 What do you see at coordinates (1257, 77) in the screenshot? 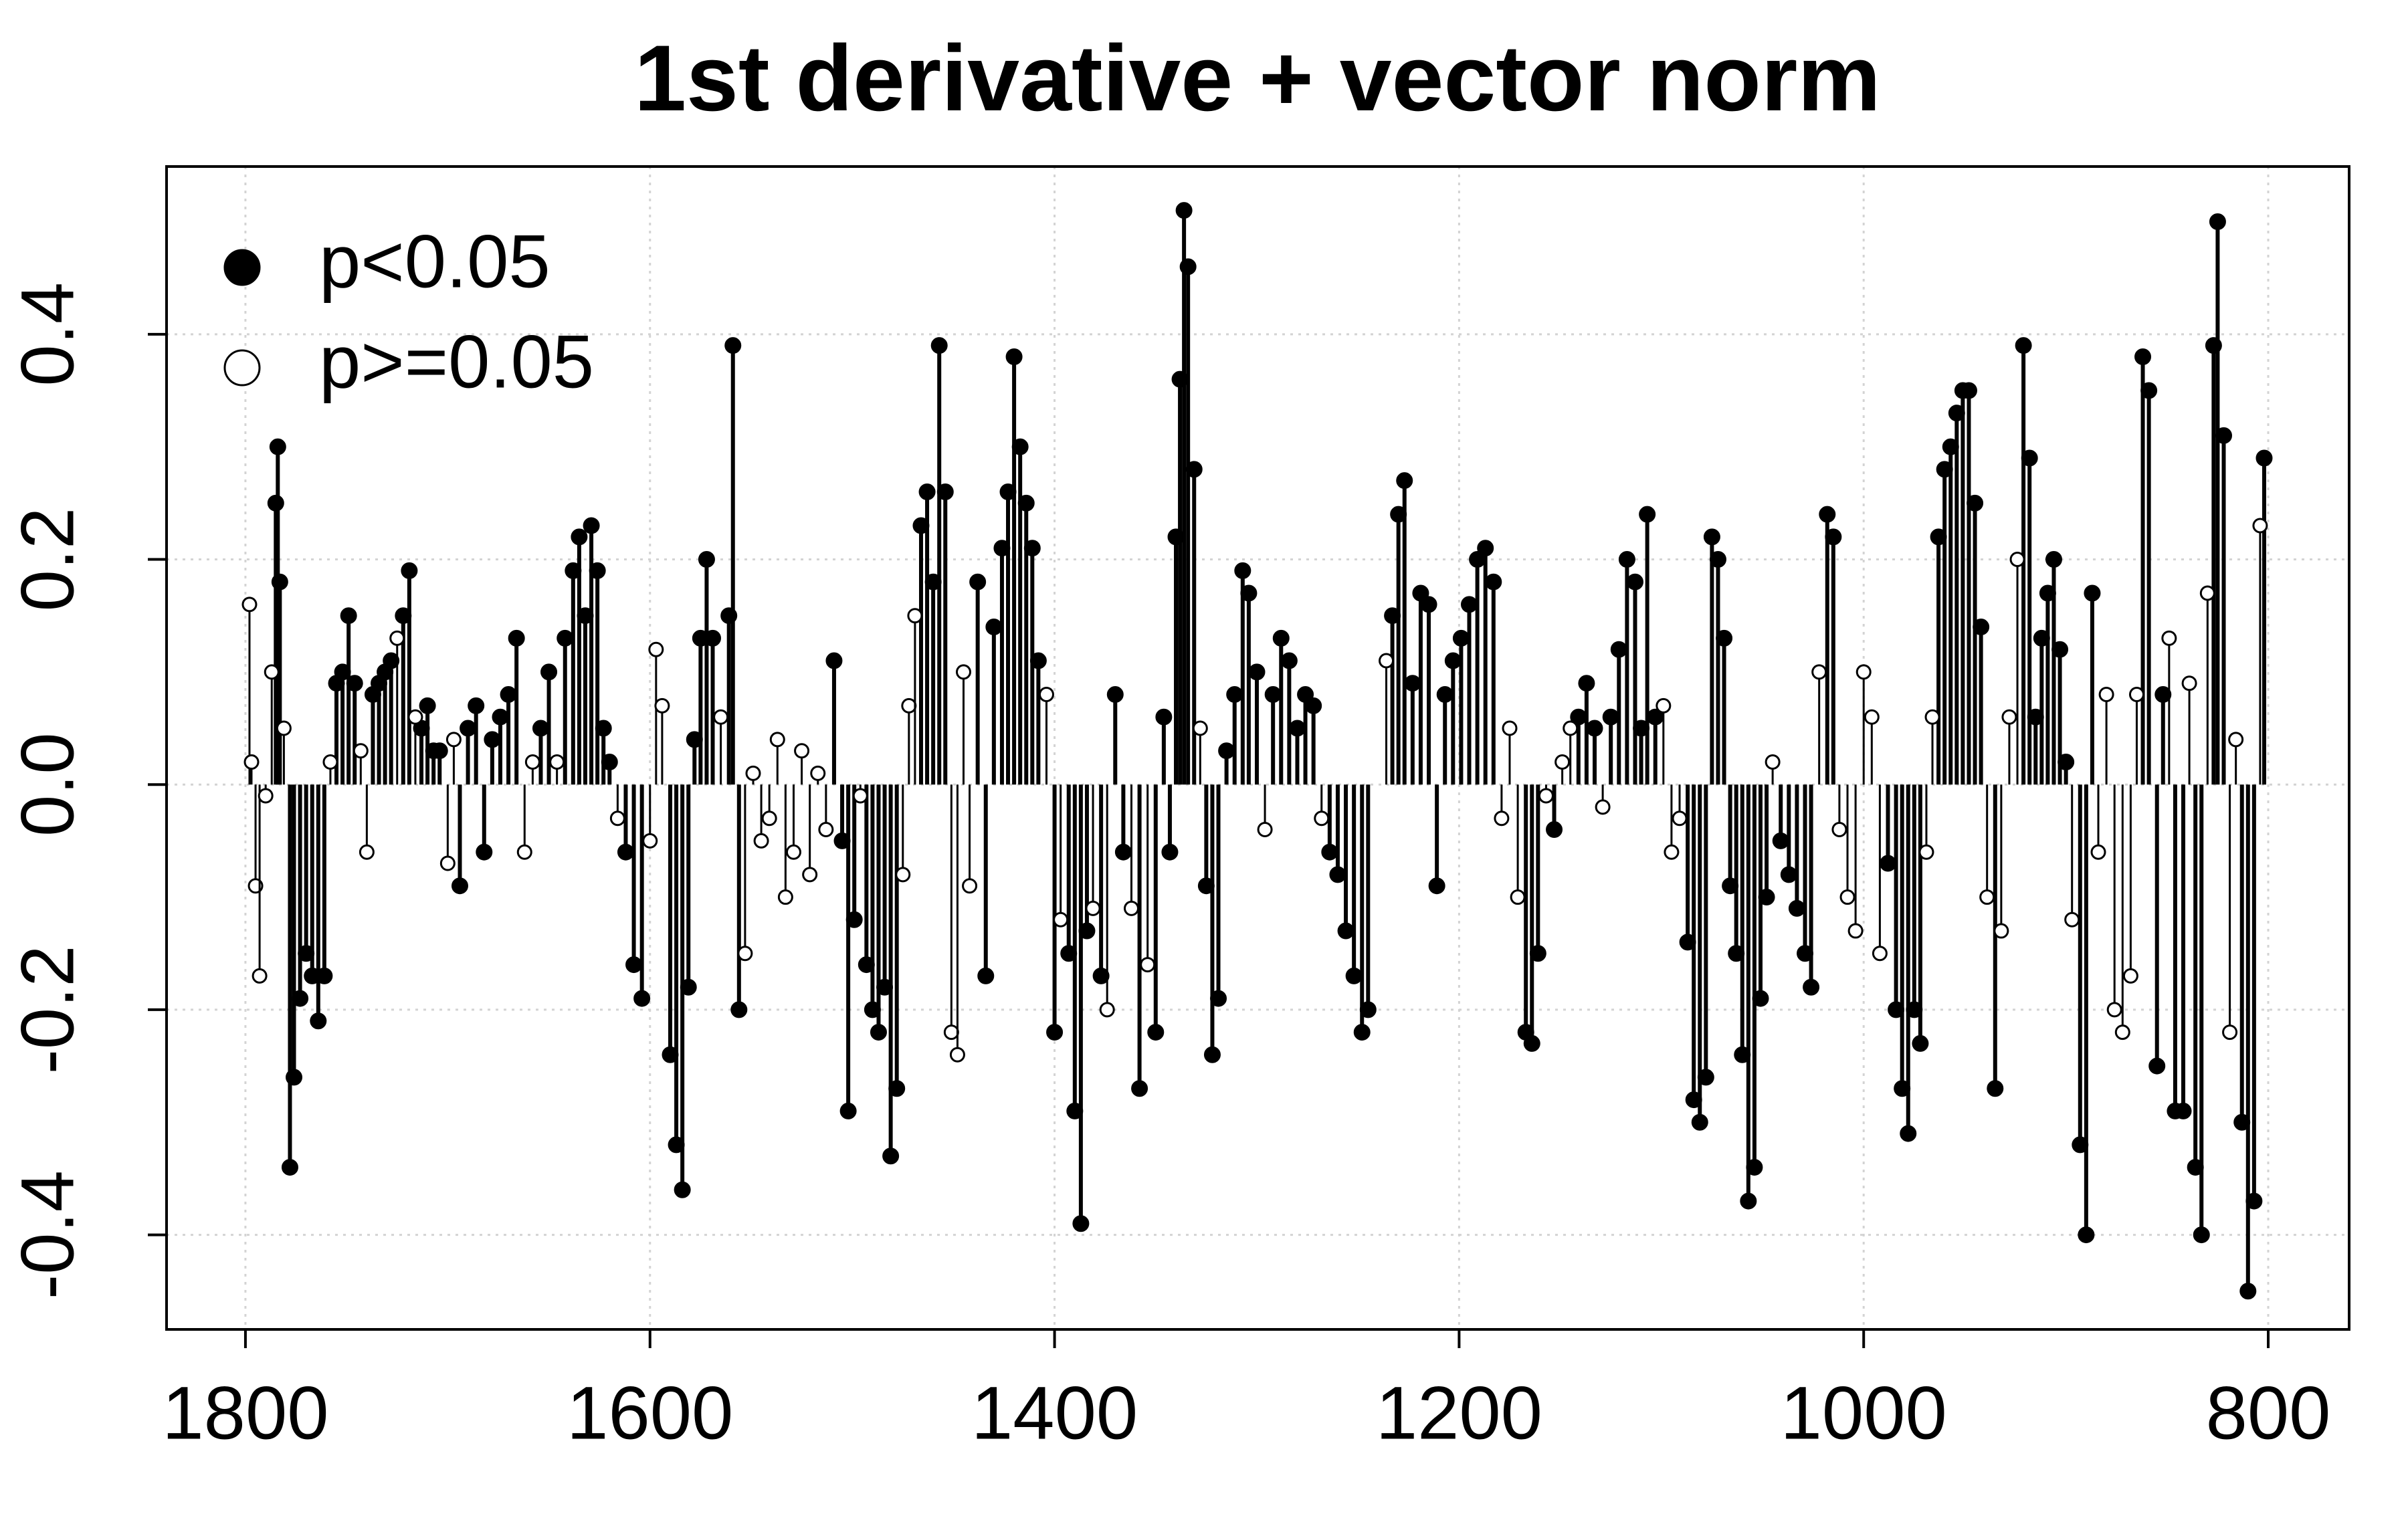
I see `chart-title: 1st derivative + vector norm` at bounding box center [1257, 77].